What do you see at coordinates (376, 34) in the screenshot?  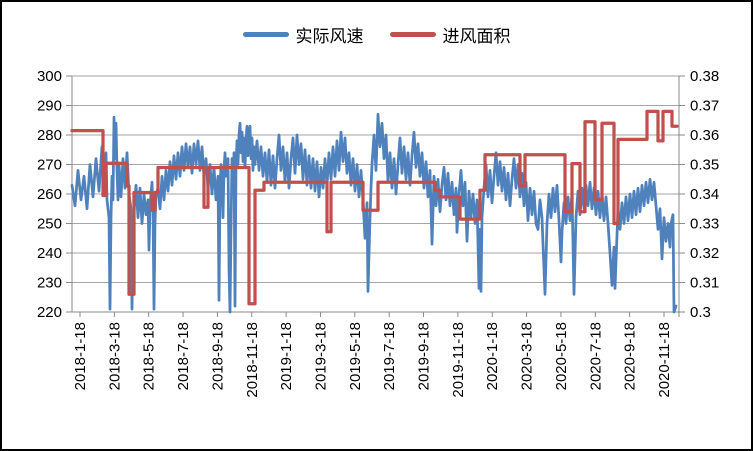 I see `chart-legend: 实际风速 进风面积` at bounding box center [376, 34].